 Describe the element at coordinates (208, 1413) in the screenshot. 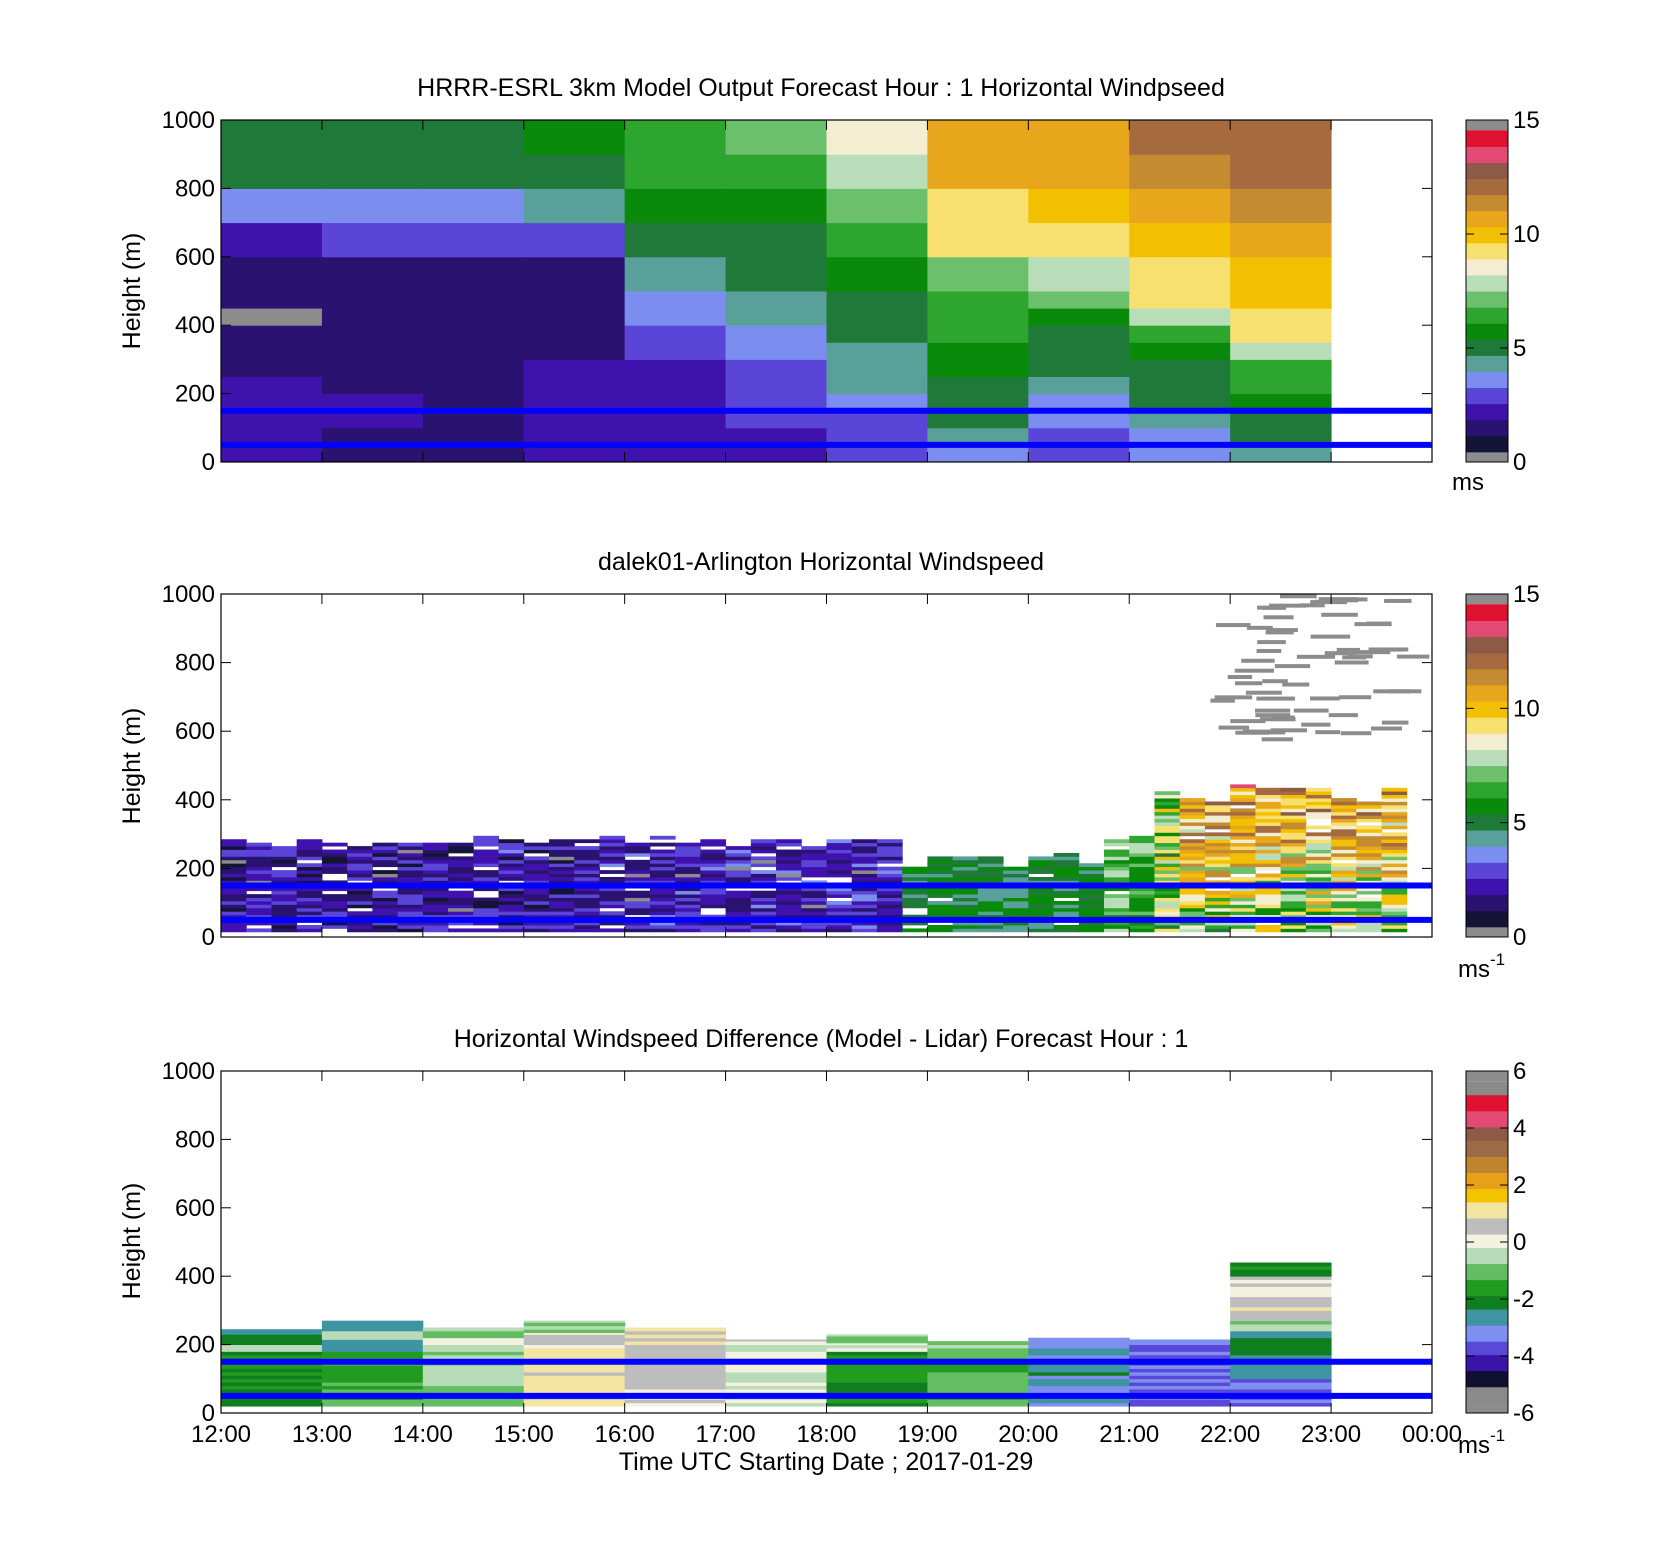

I see `y-tick-label: 0` at that location.